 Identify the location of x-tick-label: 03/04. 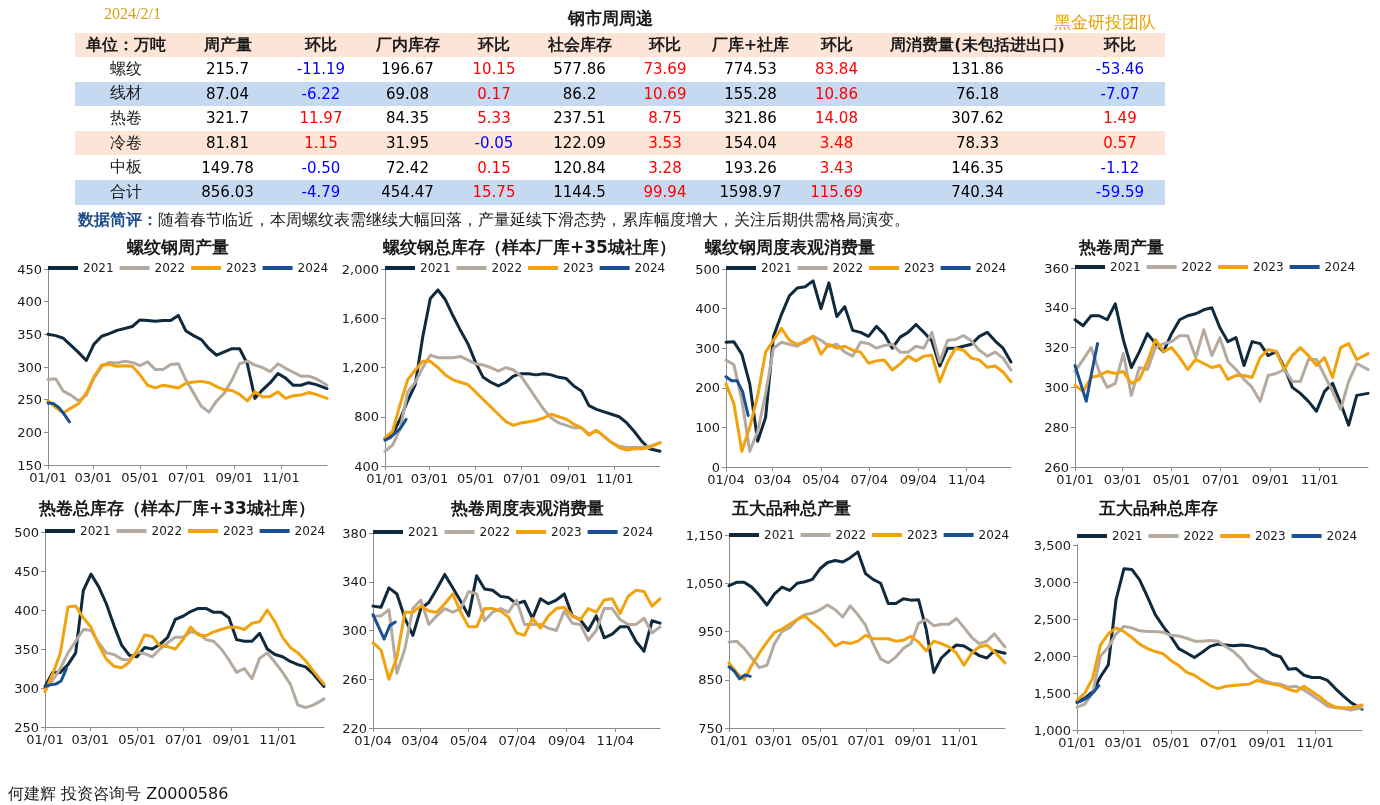
(772, 479).